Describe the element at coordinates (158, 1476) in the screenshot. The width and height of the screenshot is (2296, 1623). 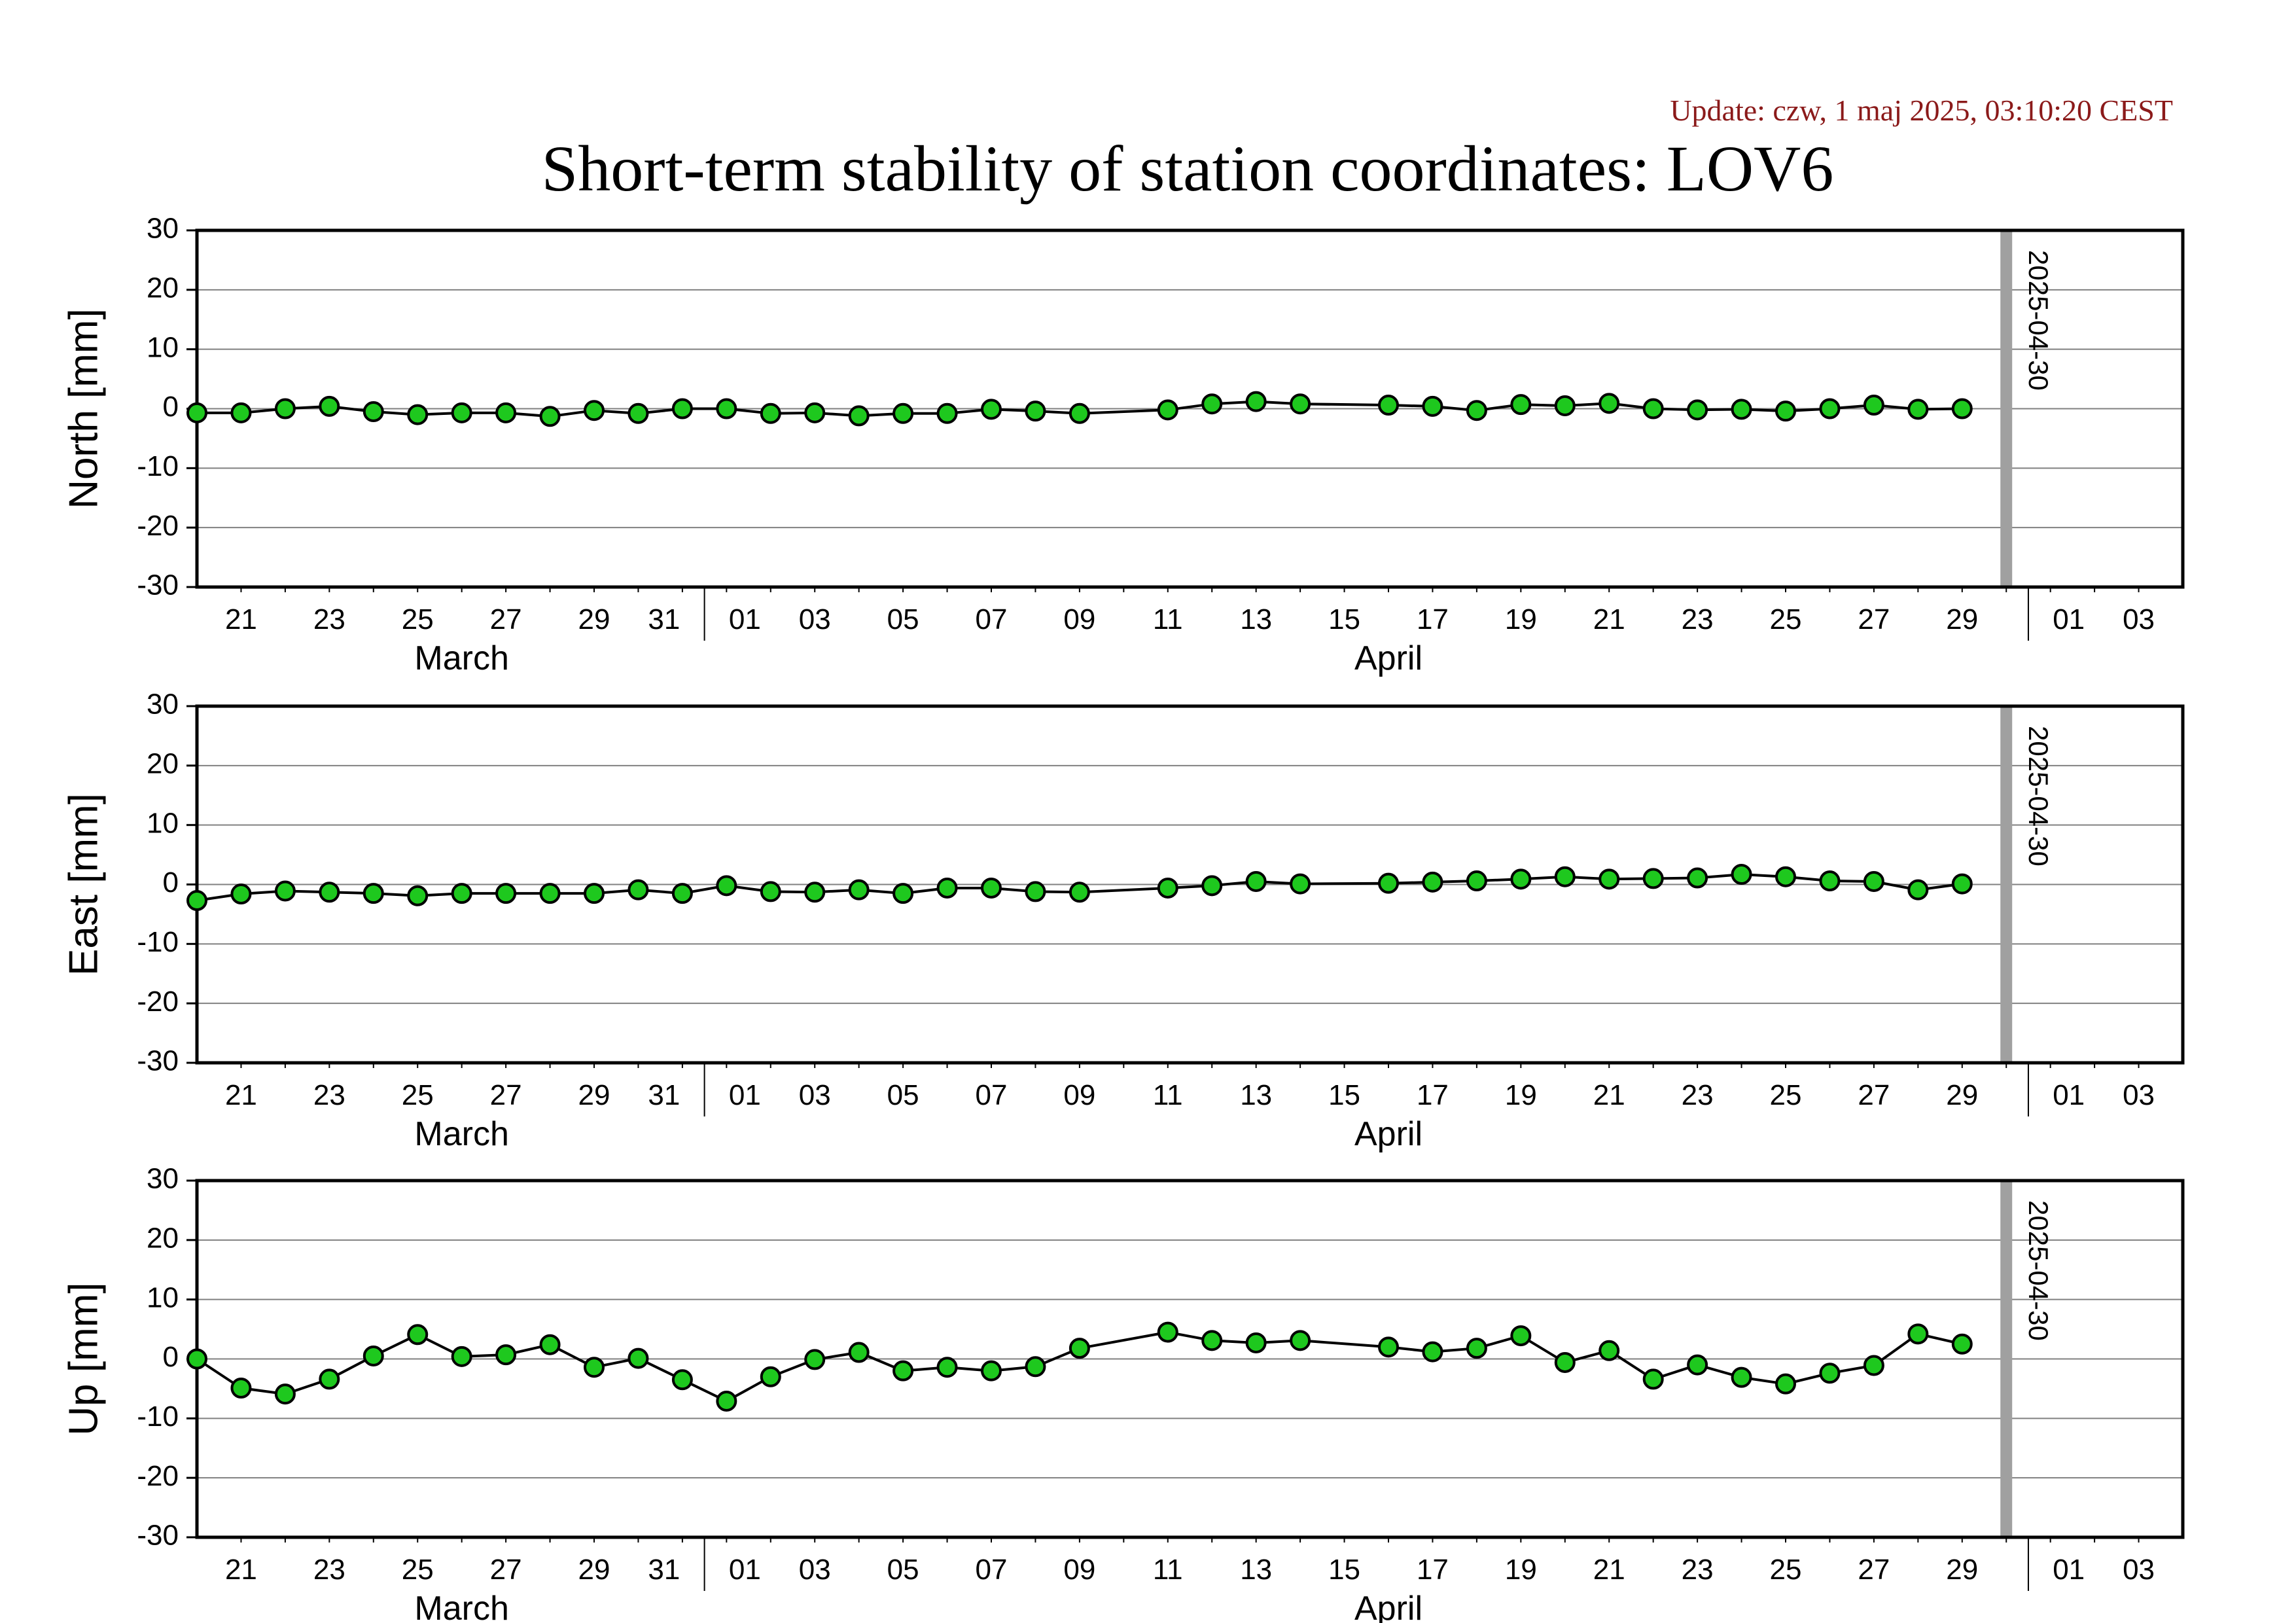
I see `y-tick-label: -20` at that location.